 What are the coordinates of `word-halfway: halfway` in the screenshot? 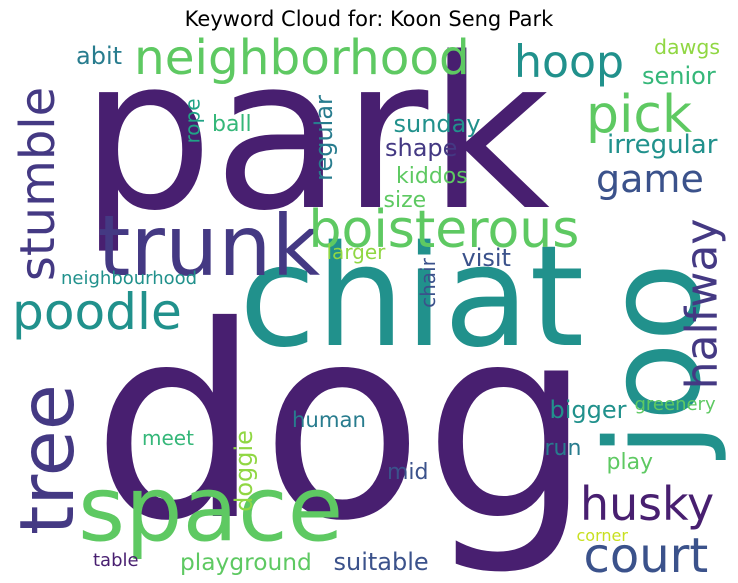 It's located at (701, 304).